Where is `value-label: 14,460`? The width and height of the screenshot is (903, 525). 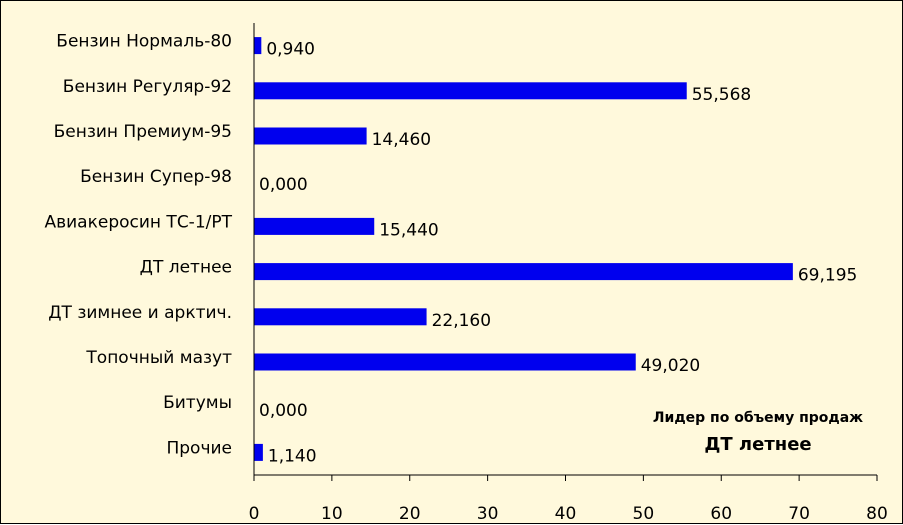 value-label: 14,460 is located at coordinates (401, 140).